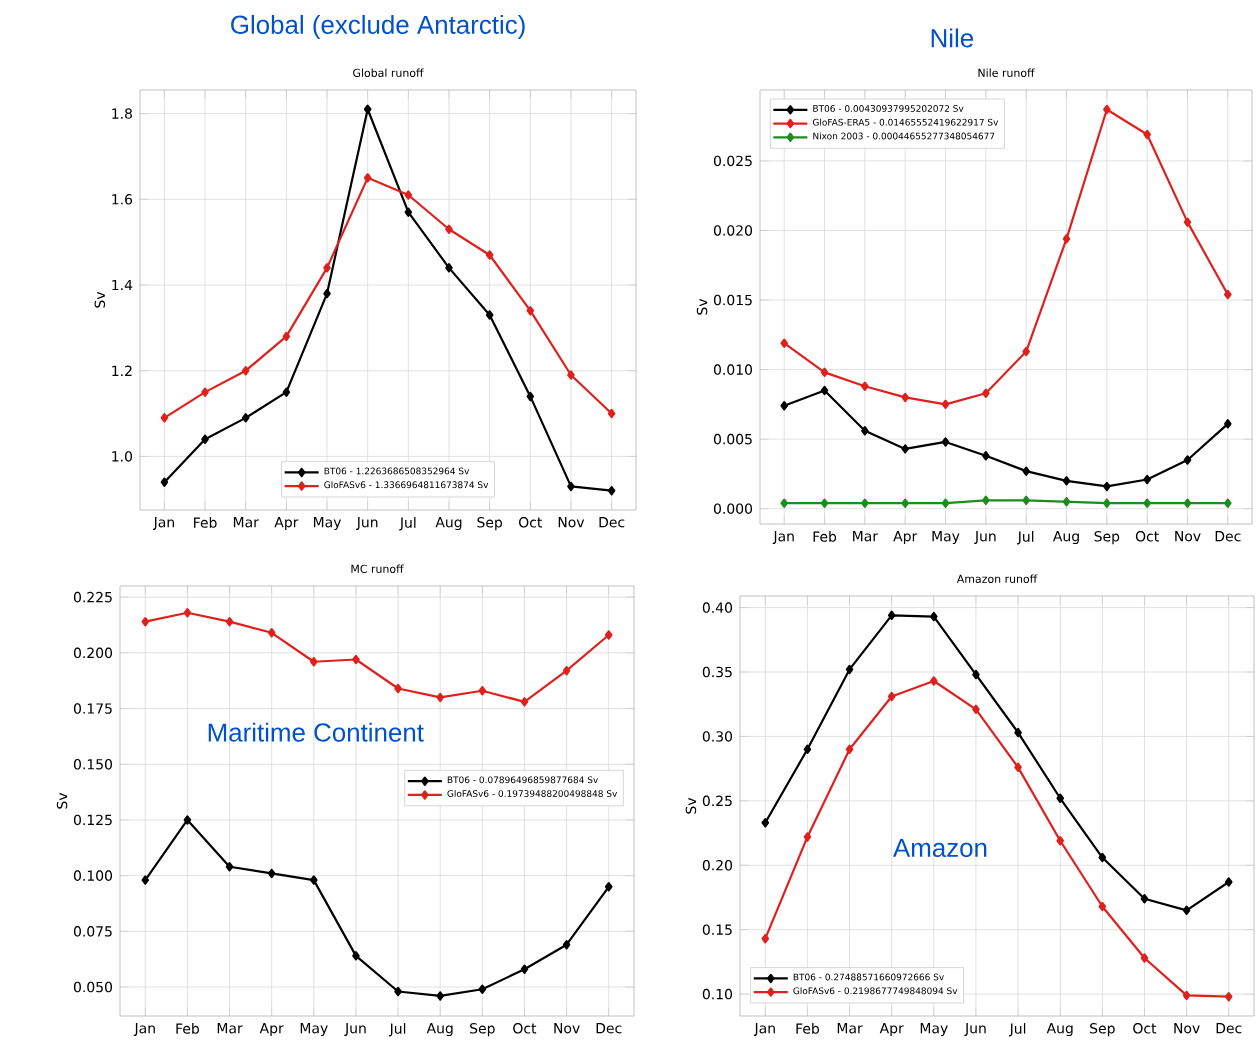  What do you see at coordinates (316, 732) in the screenshot?
I see `annotation: Maritime Continent` at bounding box center [316, 732].